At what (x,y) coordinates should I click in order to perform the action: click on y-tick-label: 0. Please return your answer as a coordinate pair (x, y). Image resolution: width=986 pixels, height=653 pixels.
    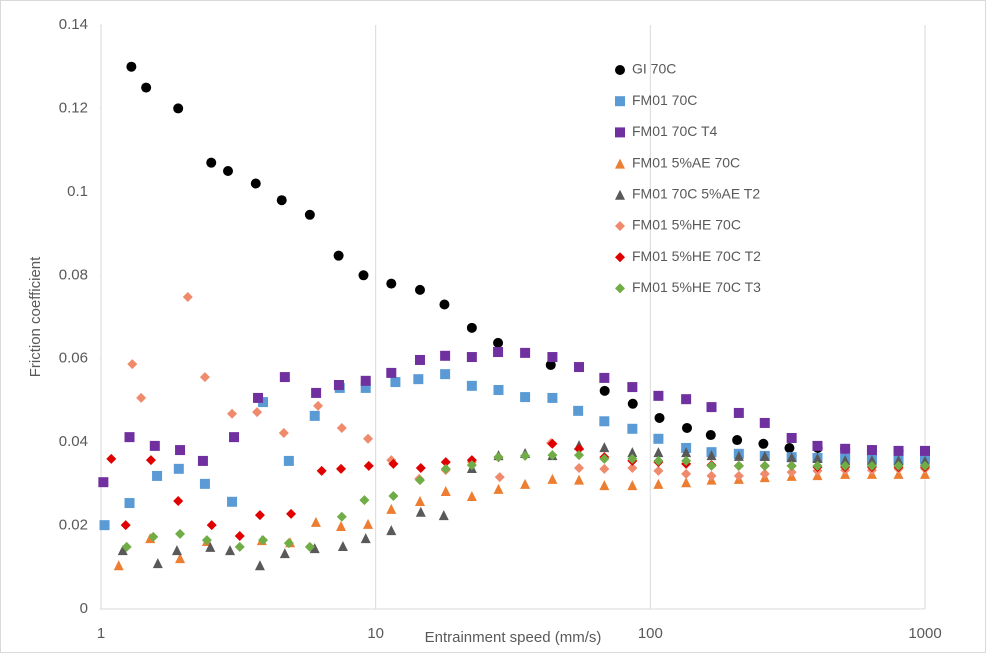
    Looking at the image, I should click on (84, 608).